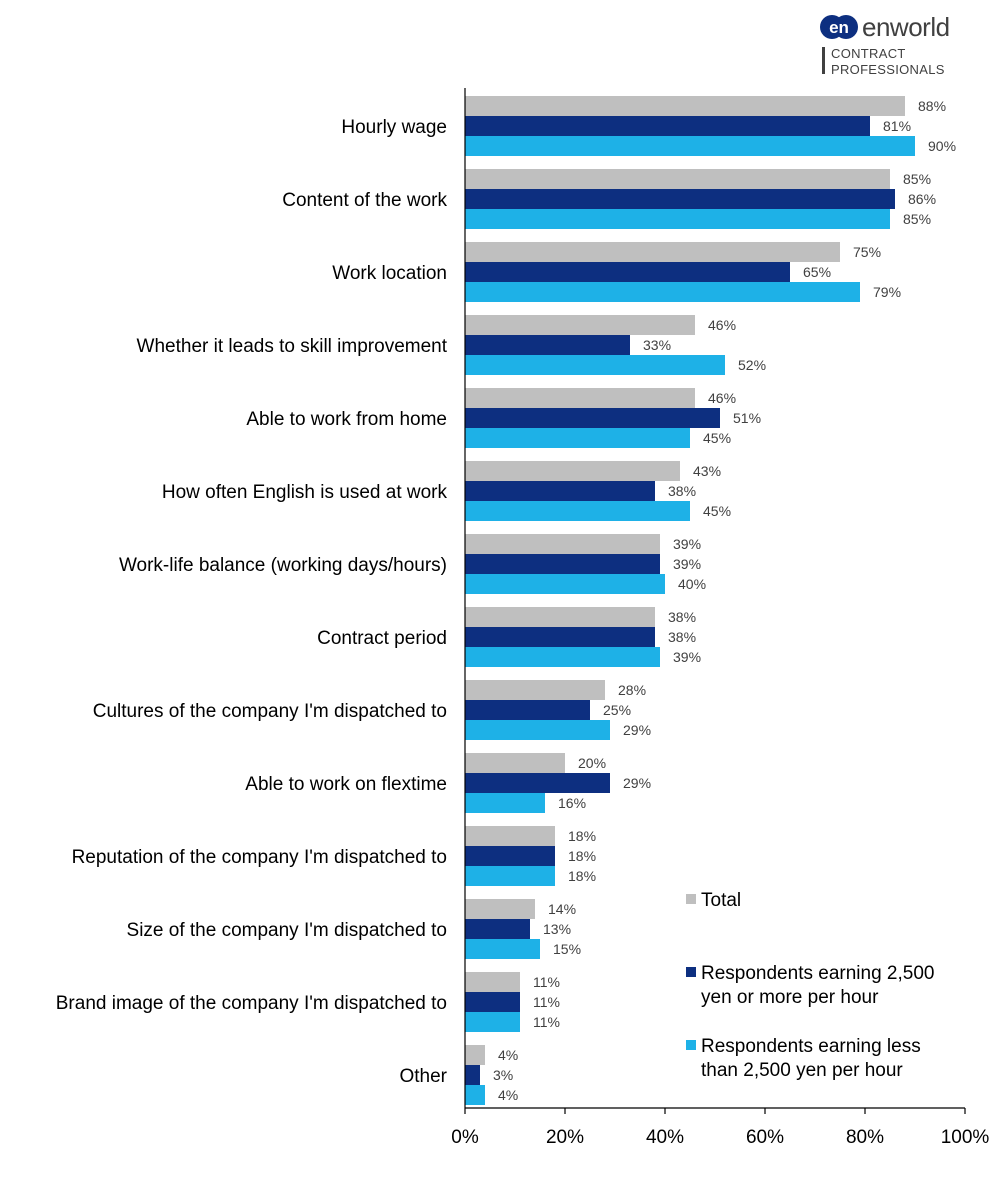 This screenshot has width=1004, height=1186. Describe the element at coordinates (932, 106) in the screenshot. I see `data-label: 88%` at that location.